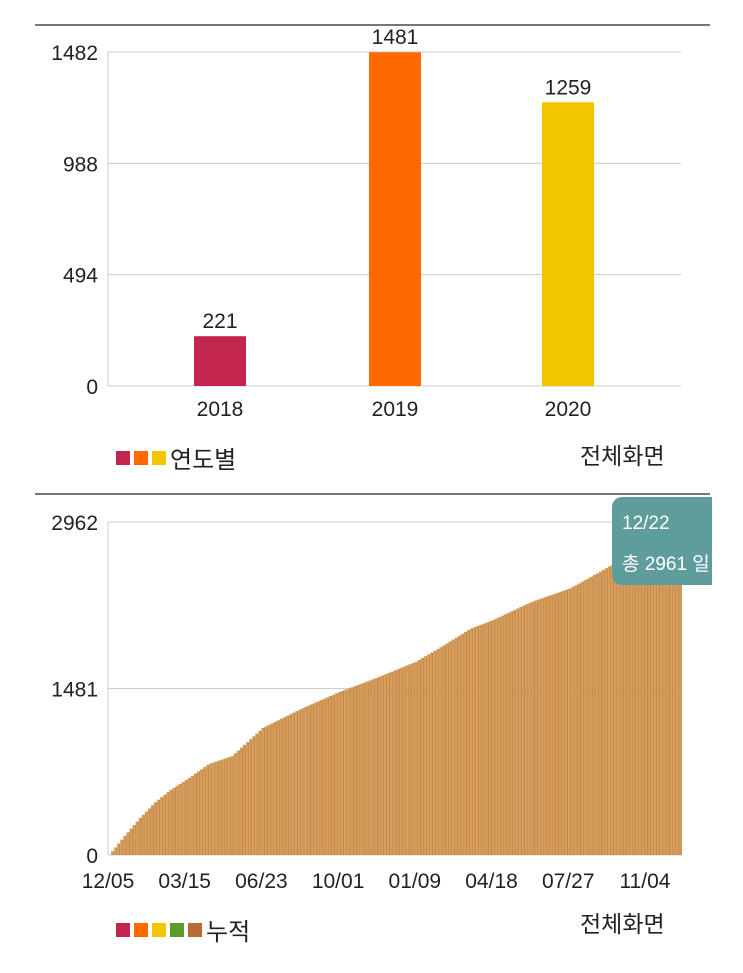 The width and height of the screenshot is (743, 973). Describe the element at coordinates (372, 25) in the screenshot. I see `divider` at that location.